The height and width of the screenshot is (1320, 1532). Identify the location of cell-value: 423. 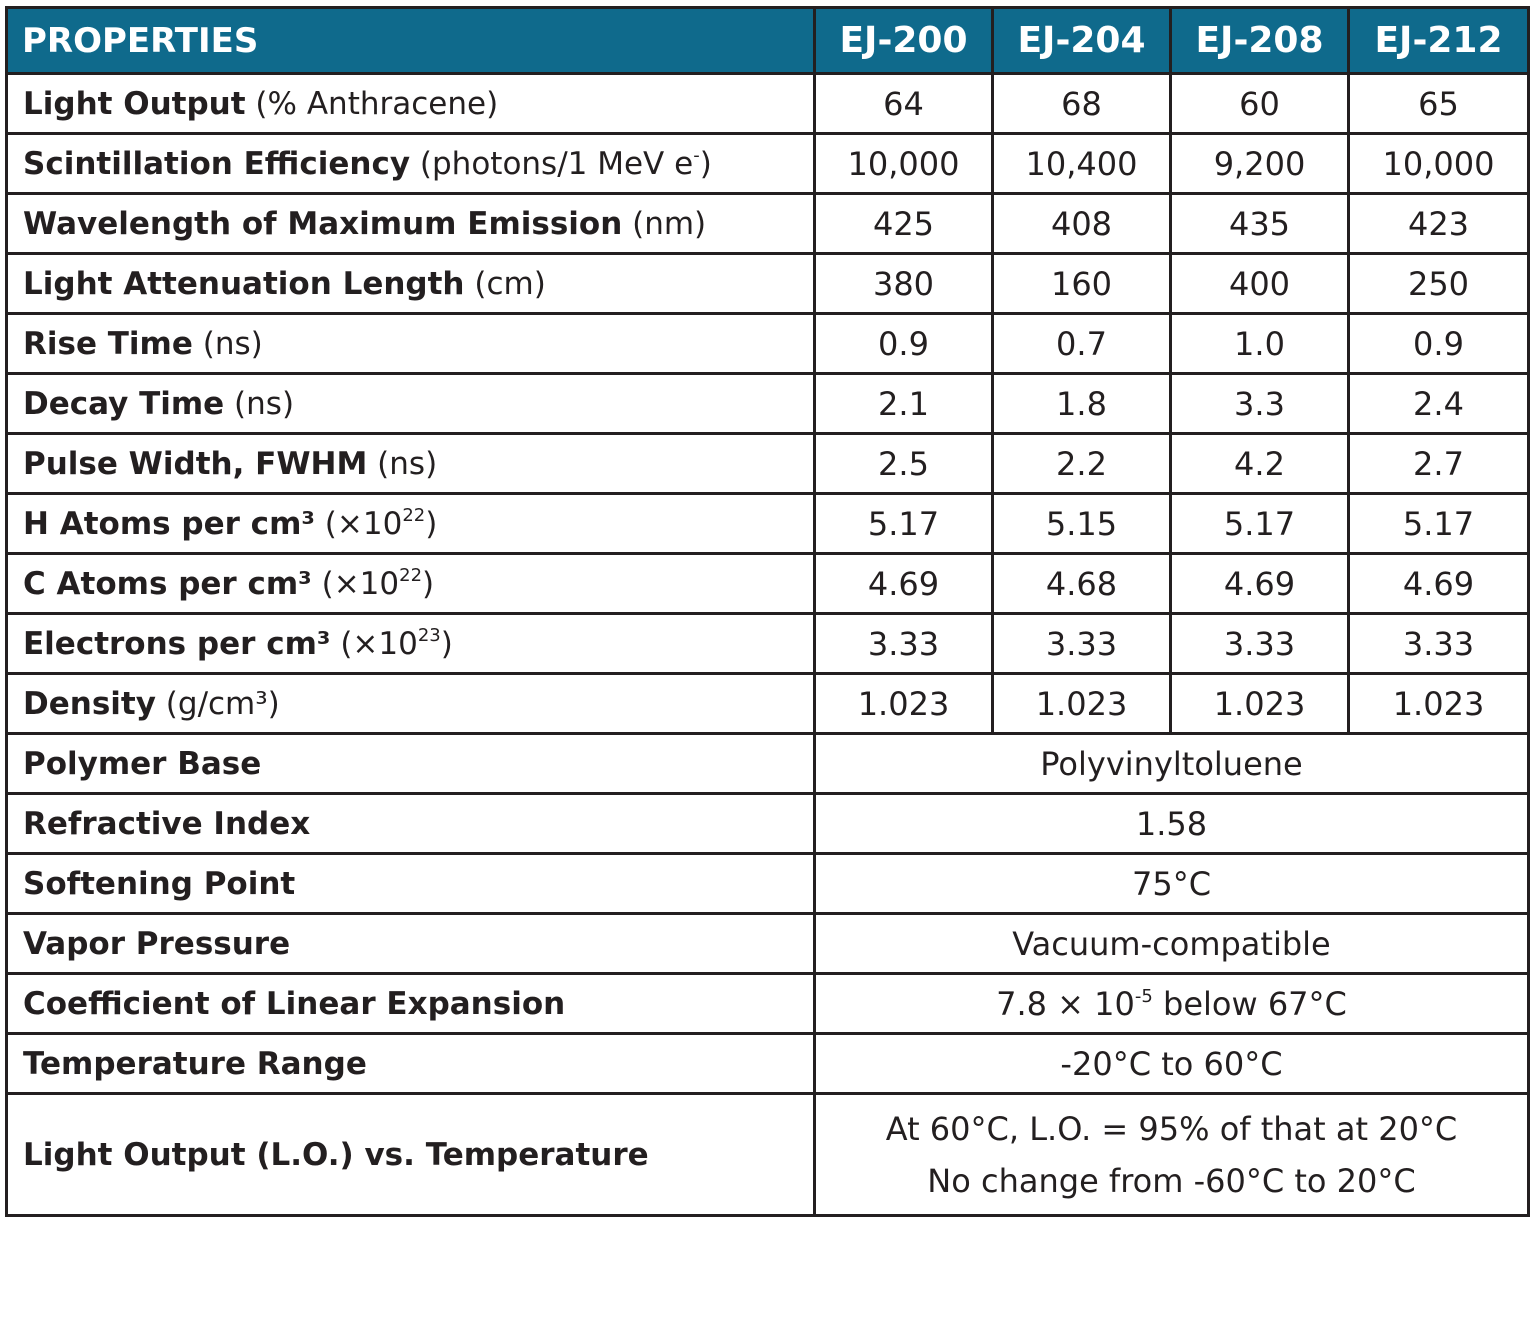
(1438, 223).